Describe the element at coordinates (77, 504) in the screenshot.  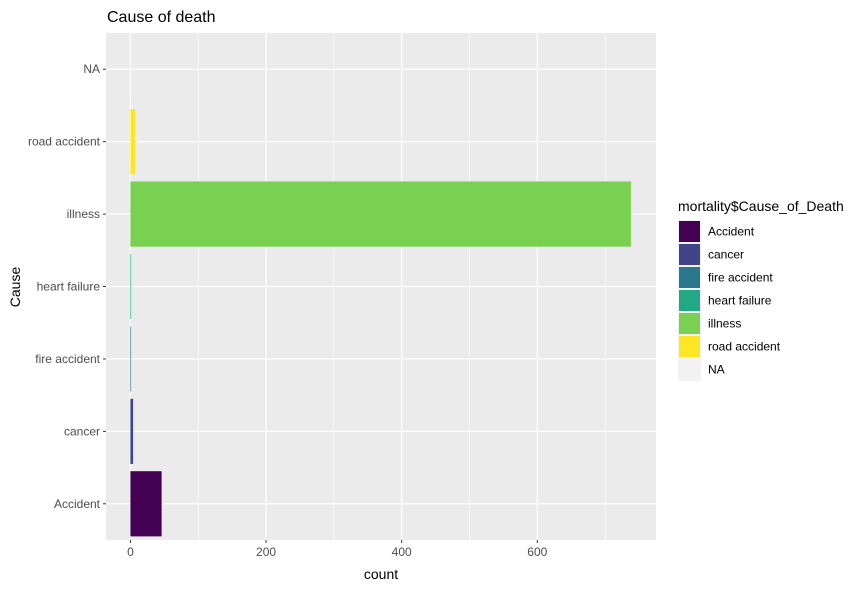
I see `y-tick-label: Accident` at that location.